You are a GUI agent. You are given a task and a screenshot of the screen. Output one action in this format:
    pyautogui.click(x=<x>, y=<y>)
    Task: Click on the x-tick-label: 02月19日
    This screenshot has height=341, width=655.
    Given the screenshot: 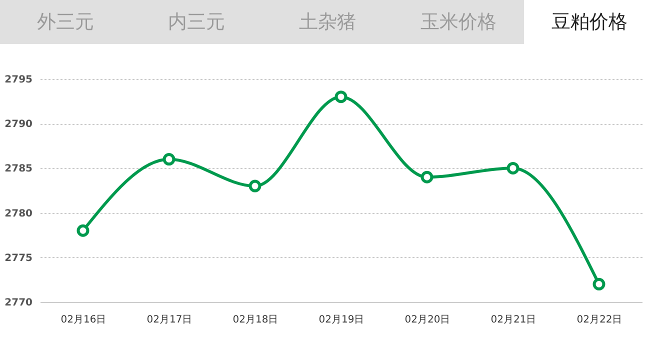 What is the action you would take?
    pyautogui.click(x=341, y=320)
    